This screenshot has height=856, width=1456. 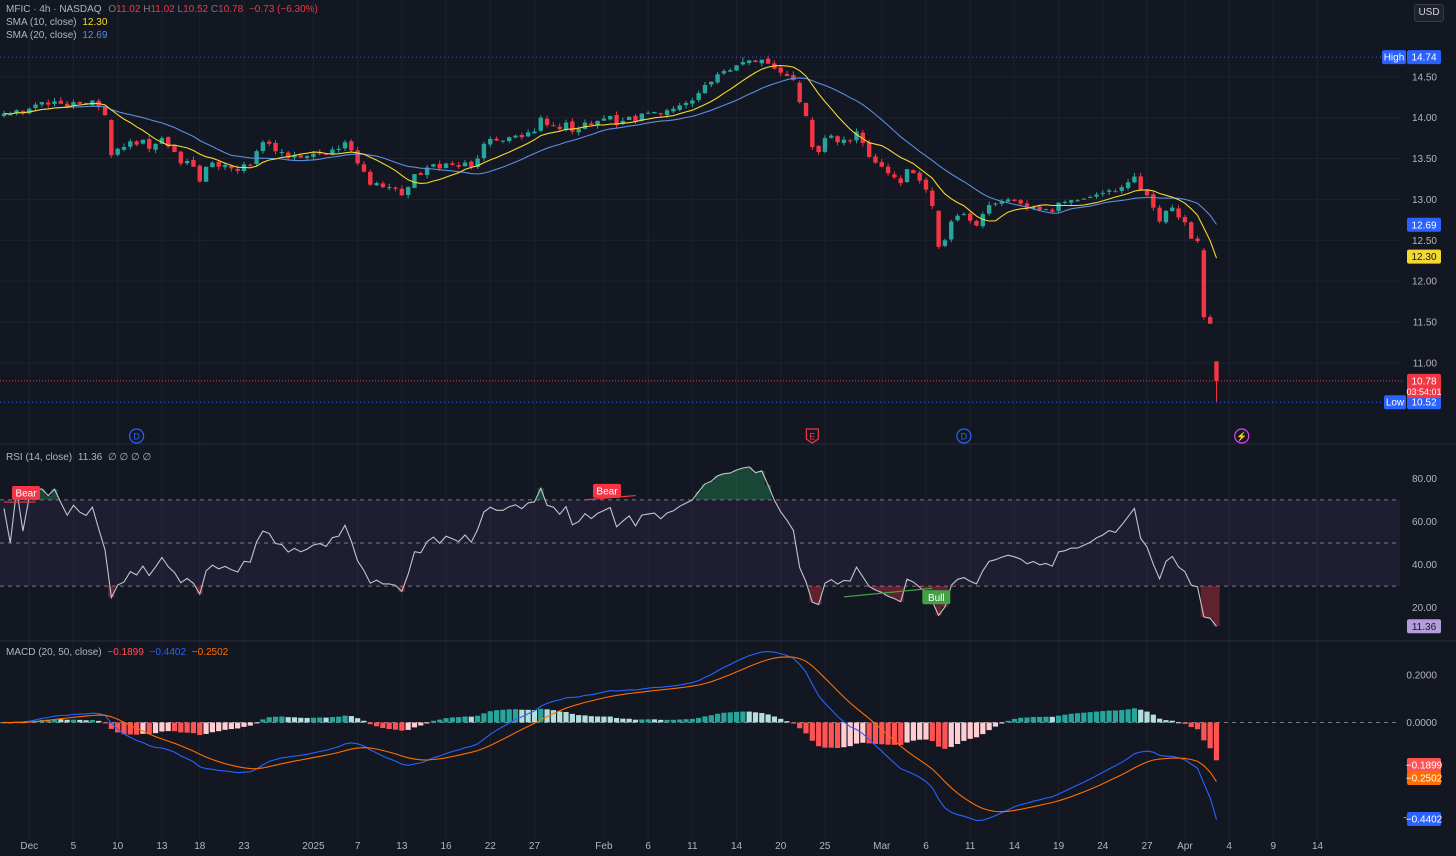 What do you see at coordinates (610, 151) in the screenshot?
I see `sma20-line` at bounding box center [610, 151].